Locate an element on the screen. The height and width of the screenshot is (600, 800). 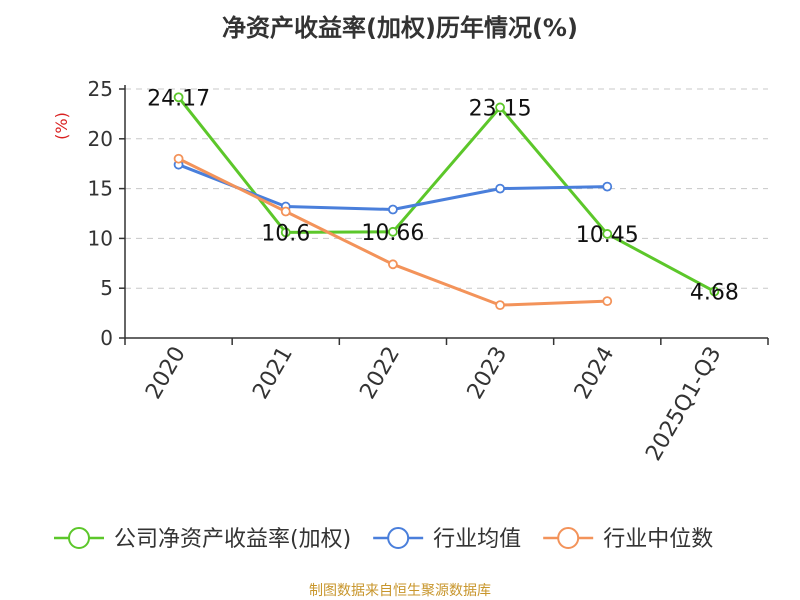
y-tick-label: 10 is located at coordinates (100, 238).